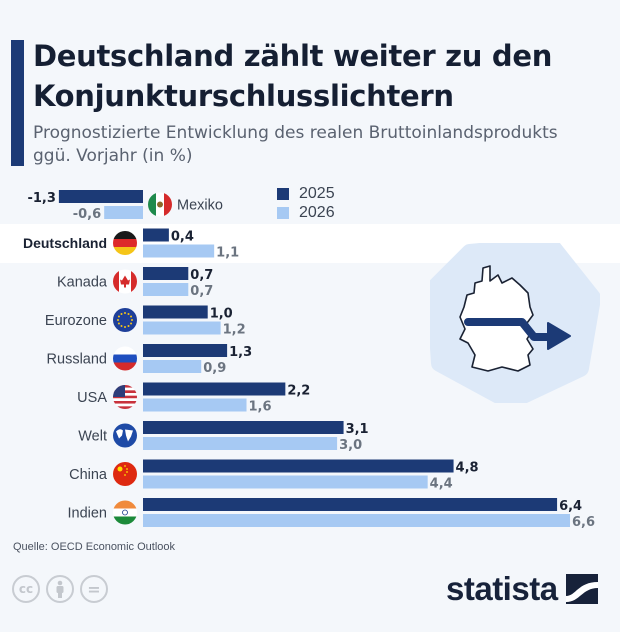 This screenshot has height=632, width=620. Describe the element at coordinates (166, 273) in the screenshot. I see `bar-2025-kanada` at that location.